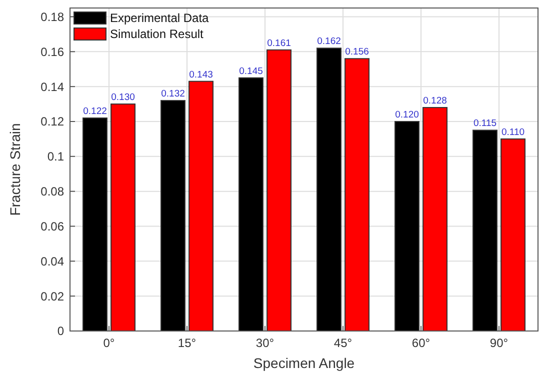 This screenshot has width=550, height=376. Describe the element at coordinates (251, 71) in the screenshot. I see `data-label: 0.145` at that location.